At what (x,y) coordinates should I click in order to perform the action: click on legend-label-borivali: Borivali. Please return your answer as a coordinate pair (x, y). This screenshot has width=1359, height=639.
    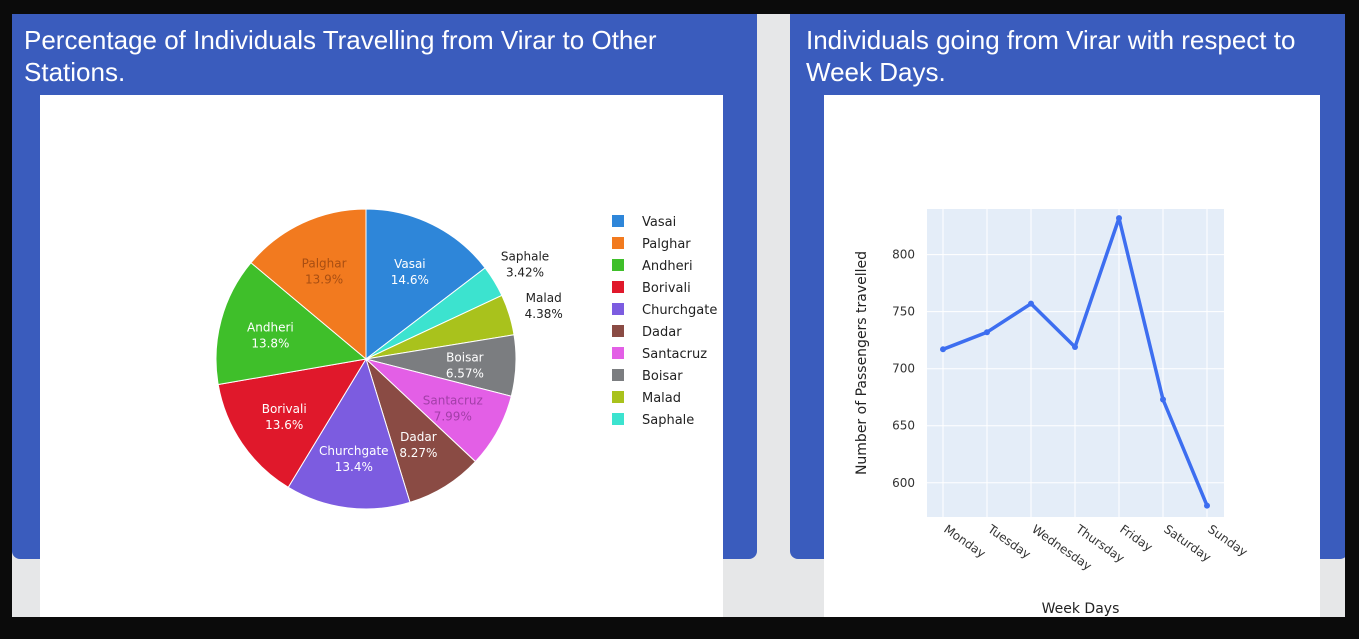
    Looking at the image, I should click on (666, 288).